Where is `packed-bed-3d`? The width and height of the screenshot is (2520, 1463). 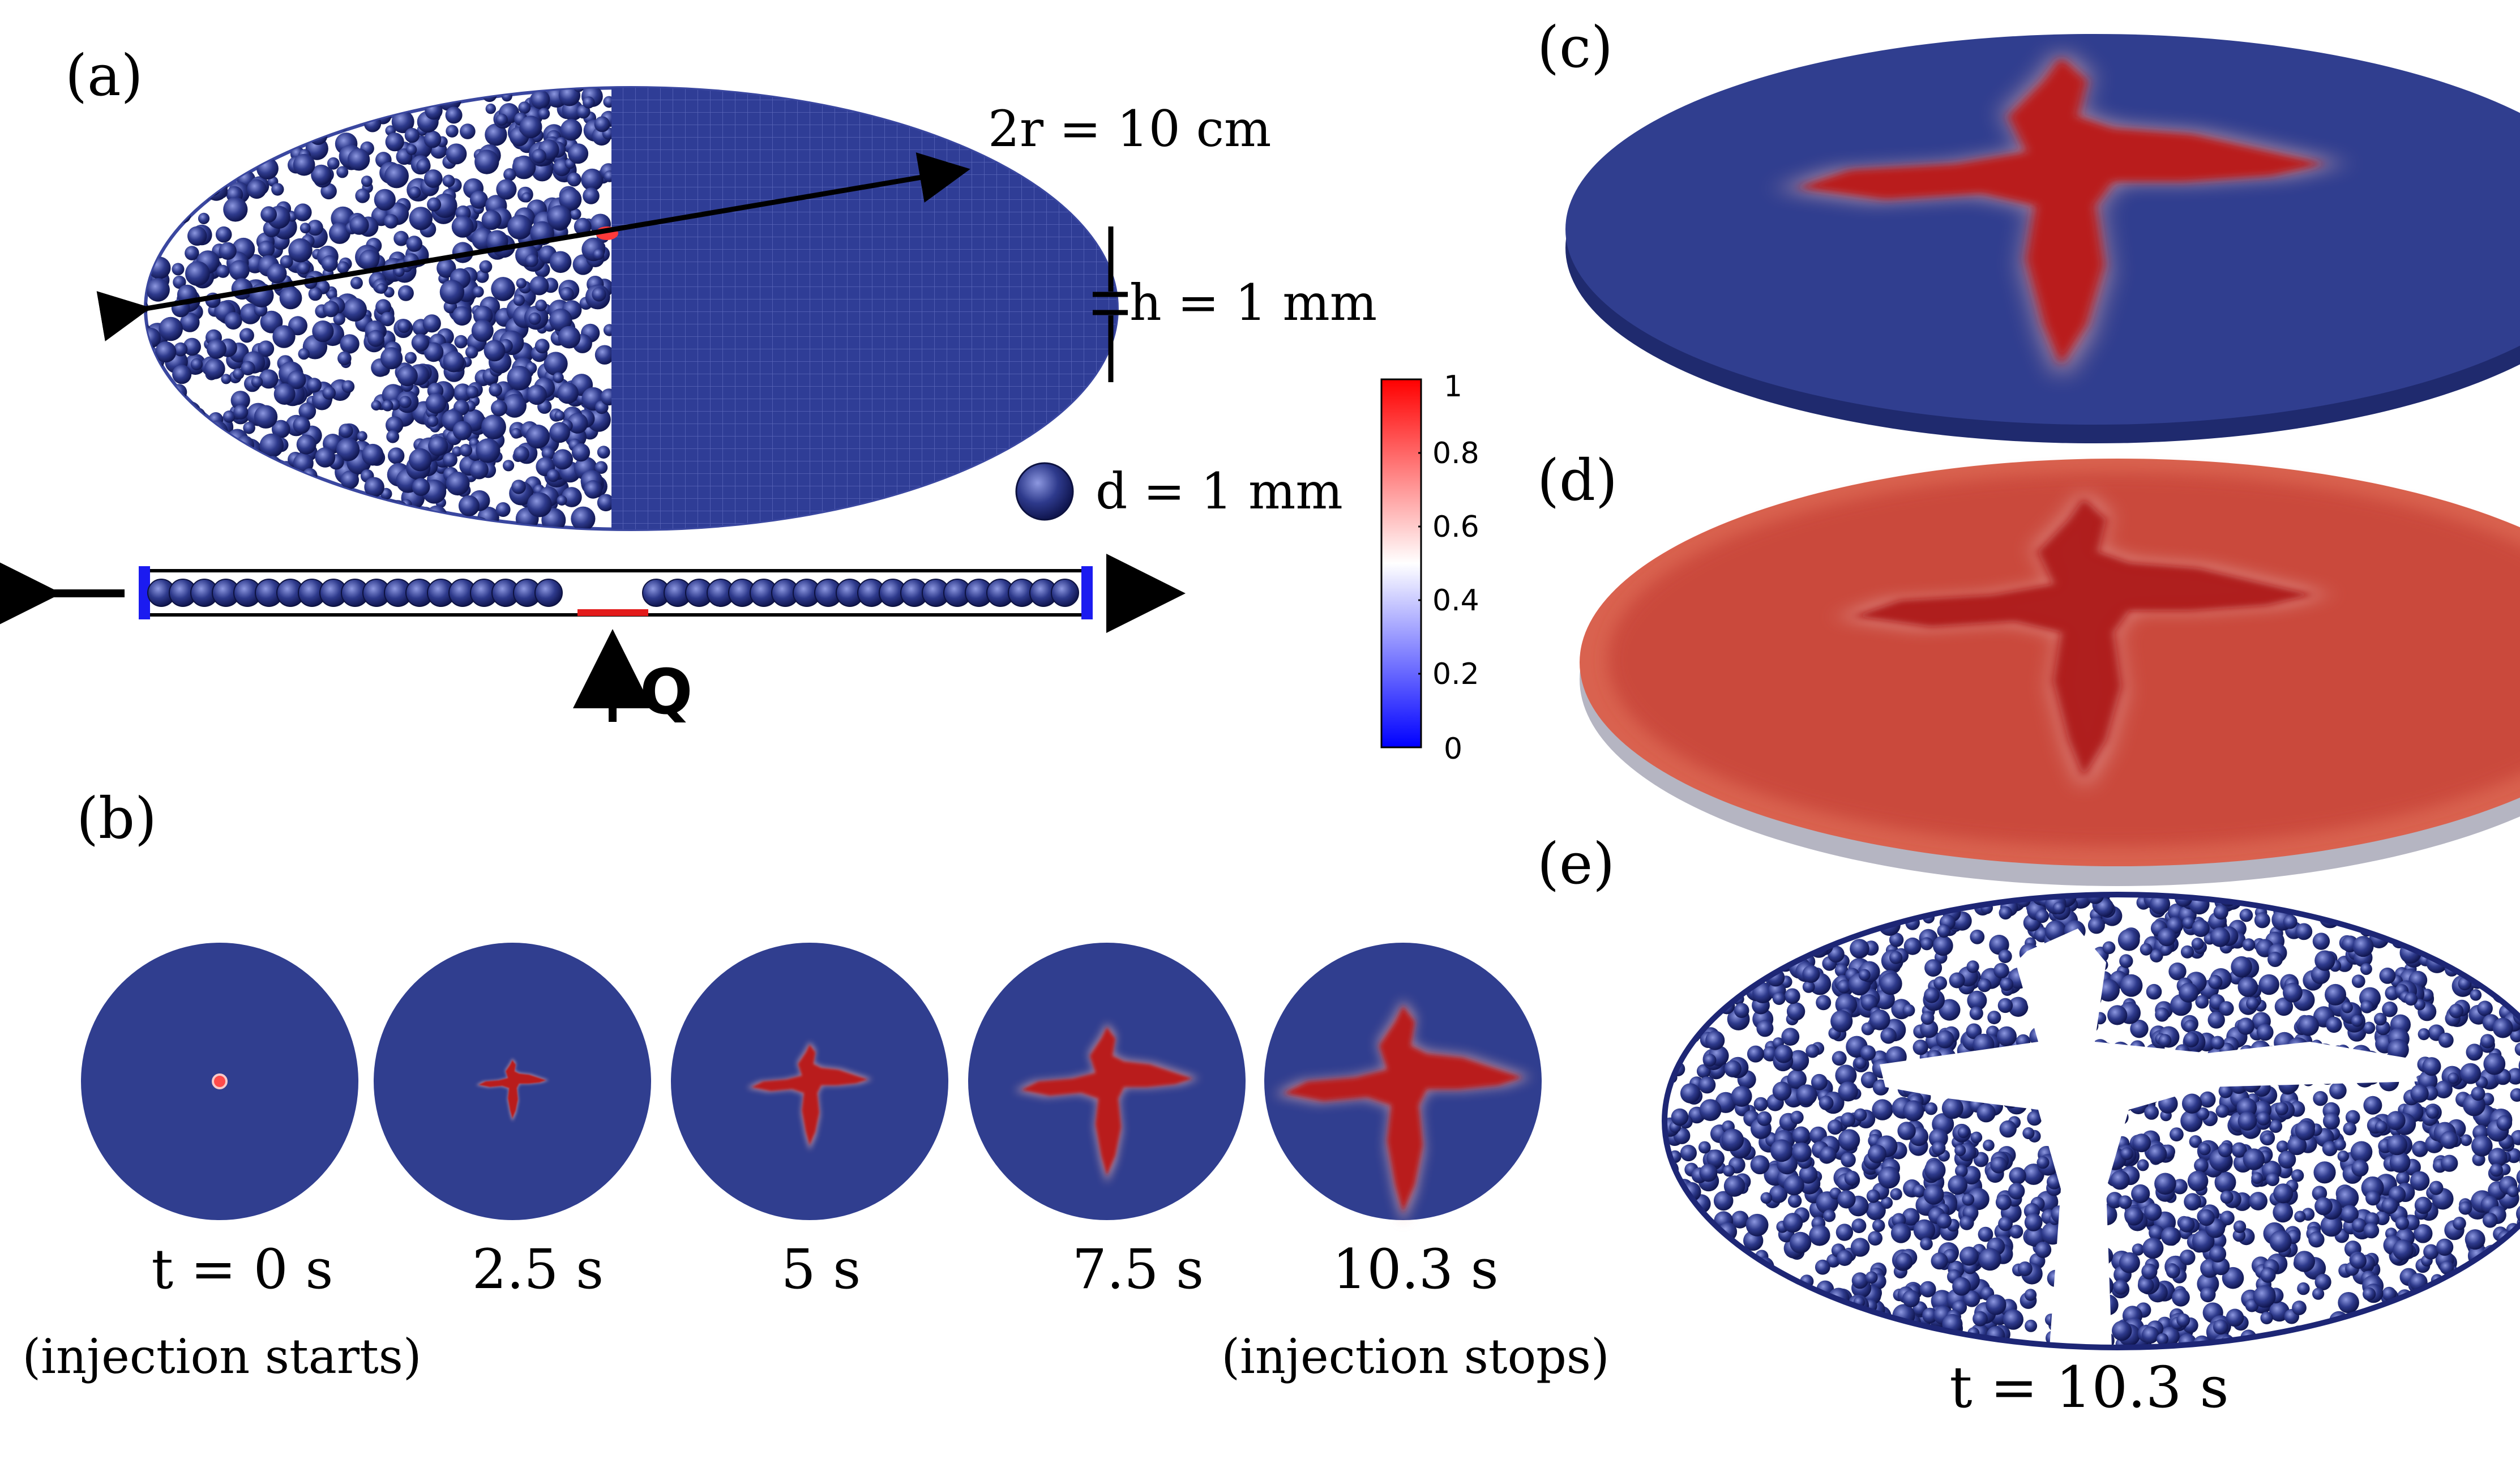 packed-bed-3d is located at coordinates (631, 308).